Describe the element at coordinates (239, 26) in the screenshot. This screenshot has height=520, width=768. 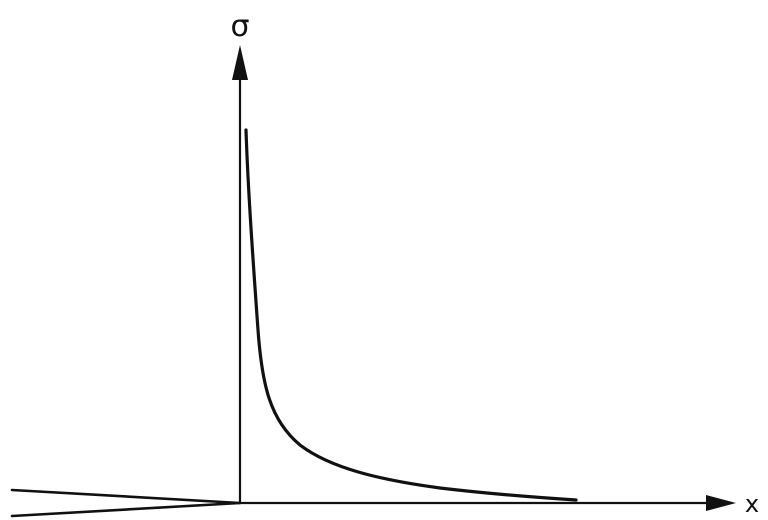
I see `y-axis-label: σ` at that location.